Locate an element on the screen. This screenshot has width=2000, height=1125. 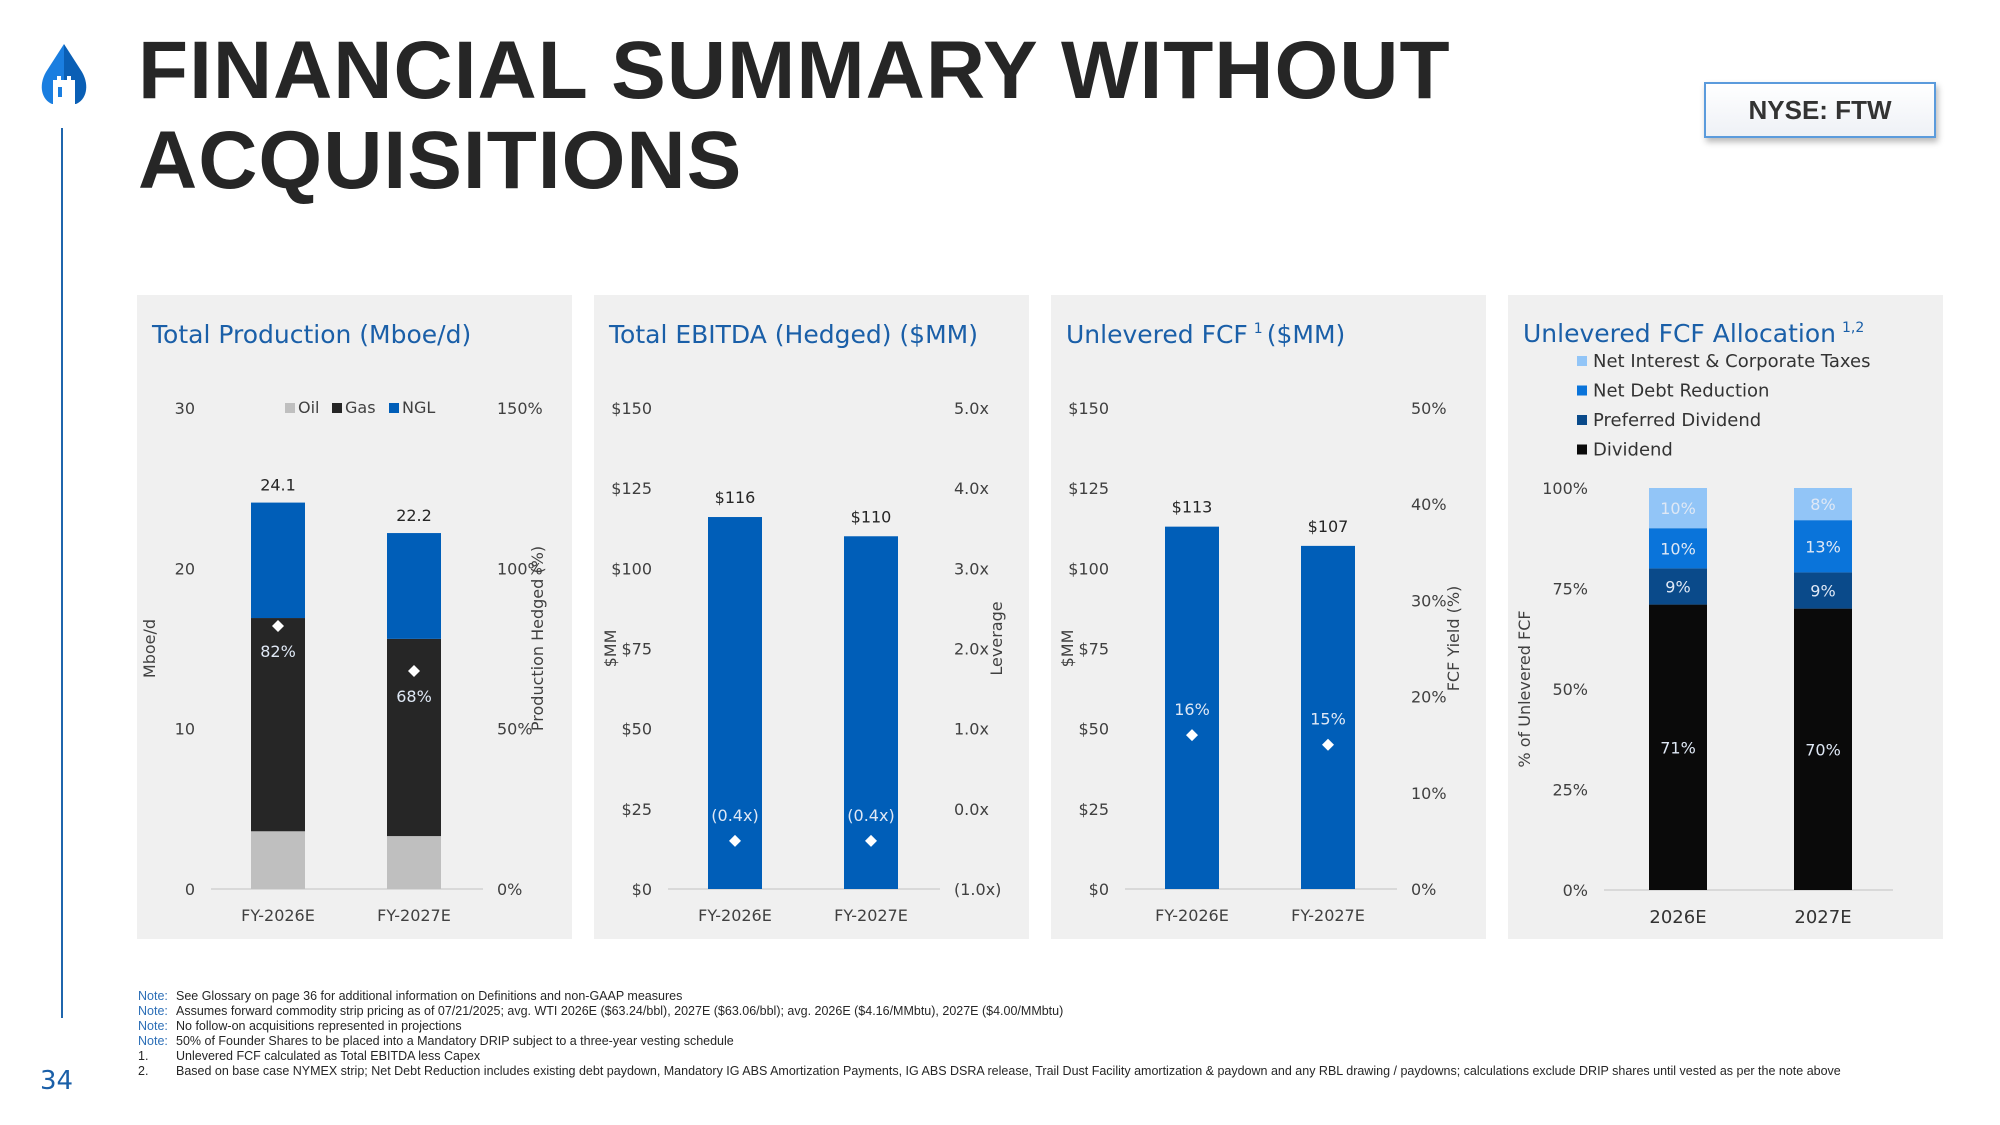
x-axis-category-label: 2027E is located at coordinates (1822, 917).